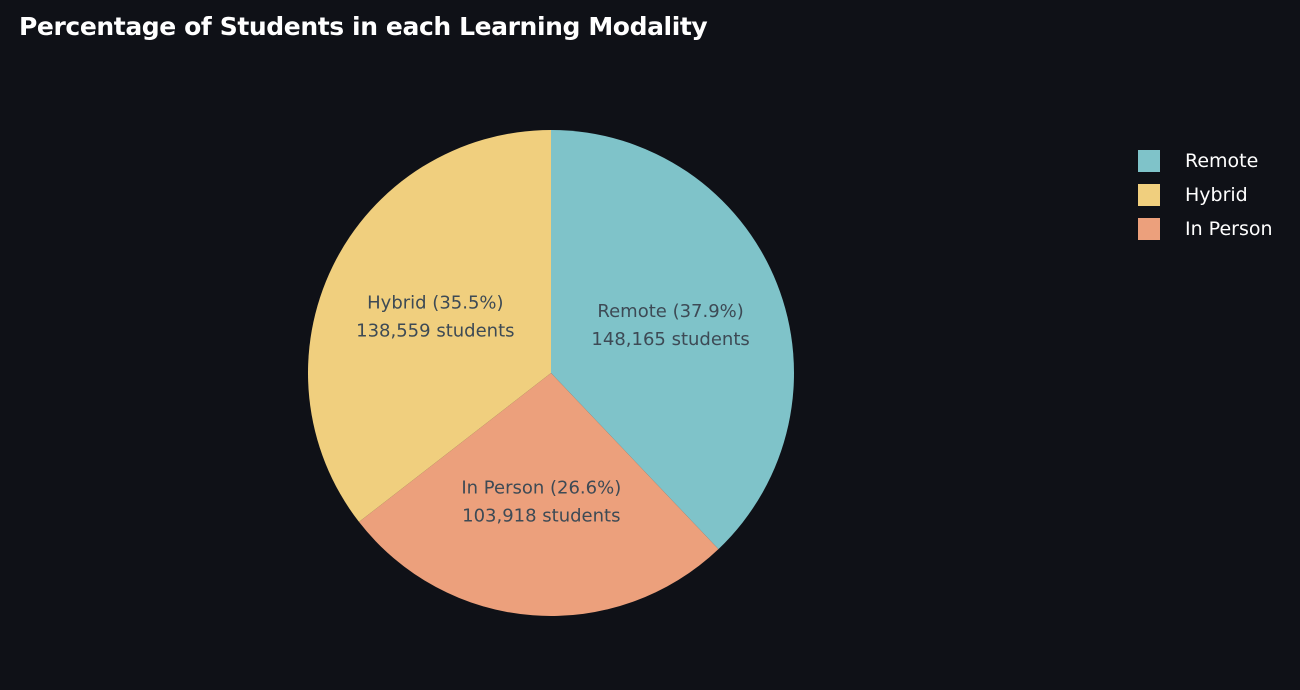  I want to click on slice-label-percent-remote: Remote (37.9%), so click(670, 311).